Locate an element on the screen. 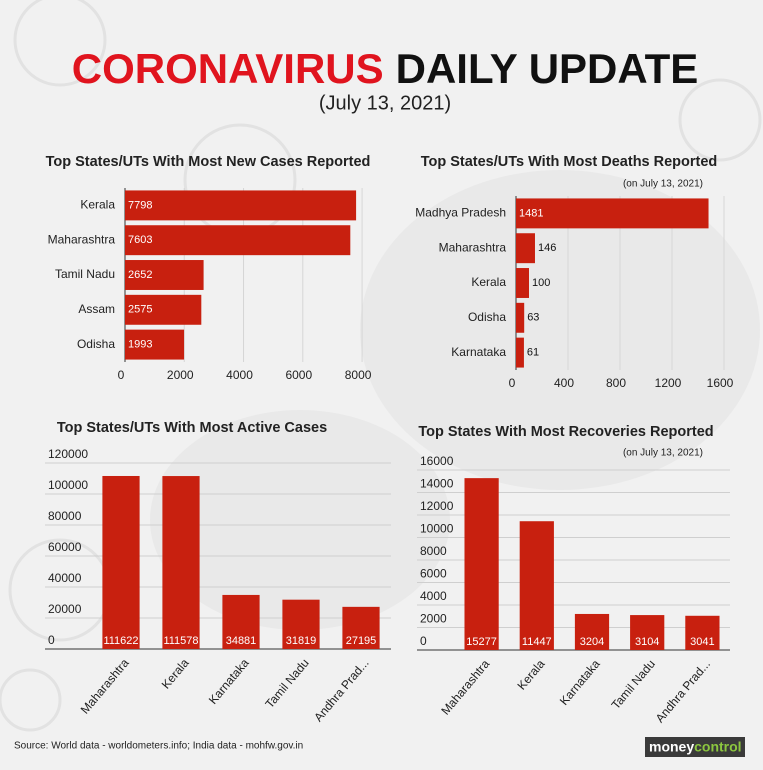 Image resolution: width=763 pixels, height=770 pixels. logo-box is located at coordinates (695, 747).